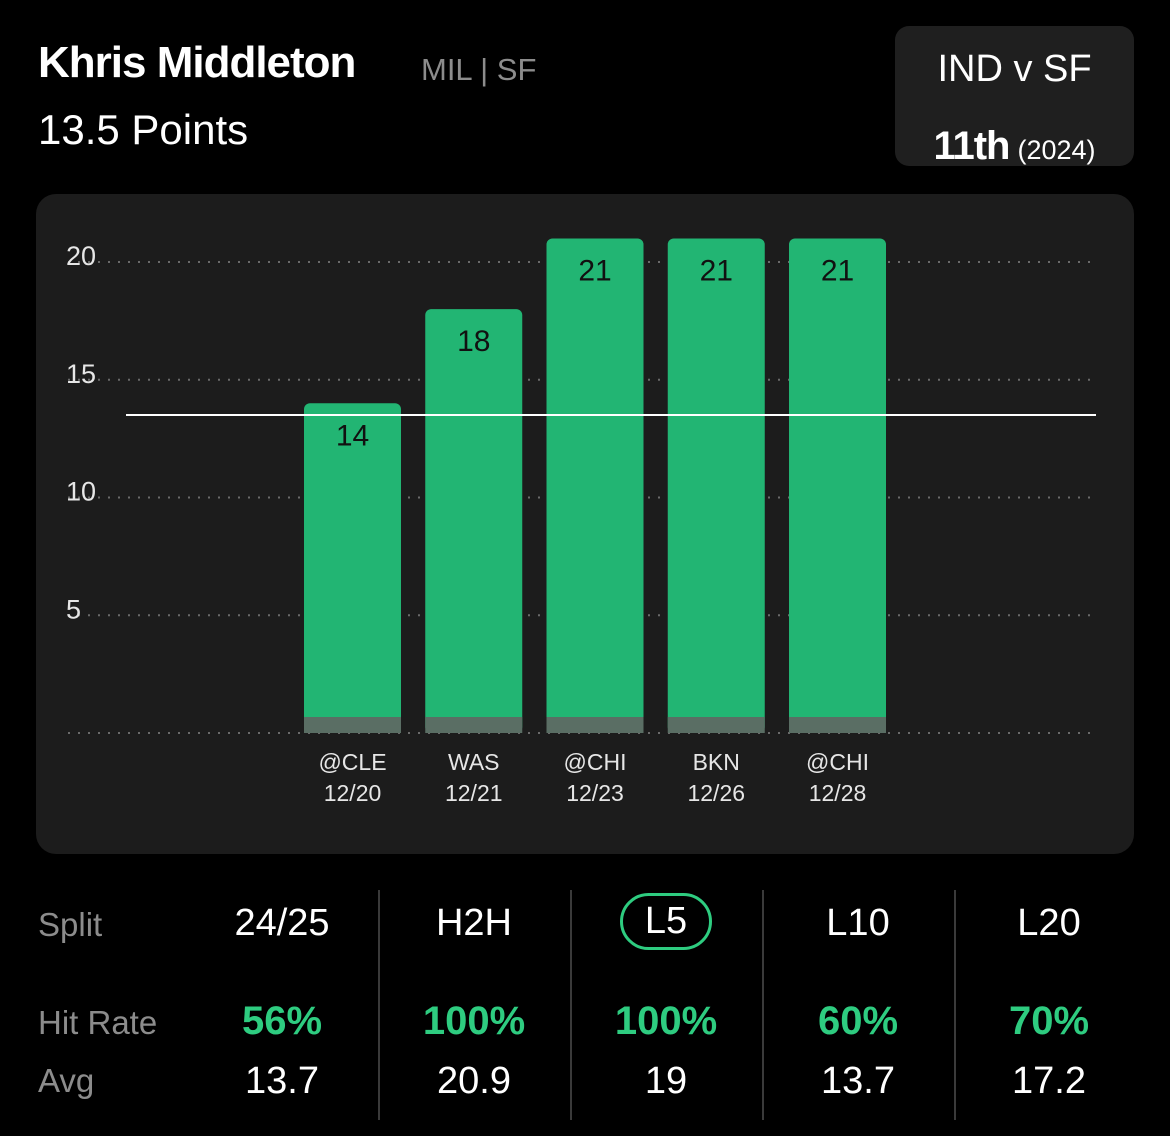 The width and height of the screenshot is (1170, 1136). What do you see at coordinates (143, 129) in the screenshot?
I see `prop-line: 13.5 Points` at bounding box center [143, 129].